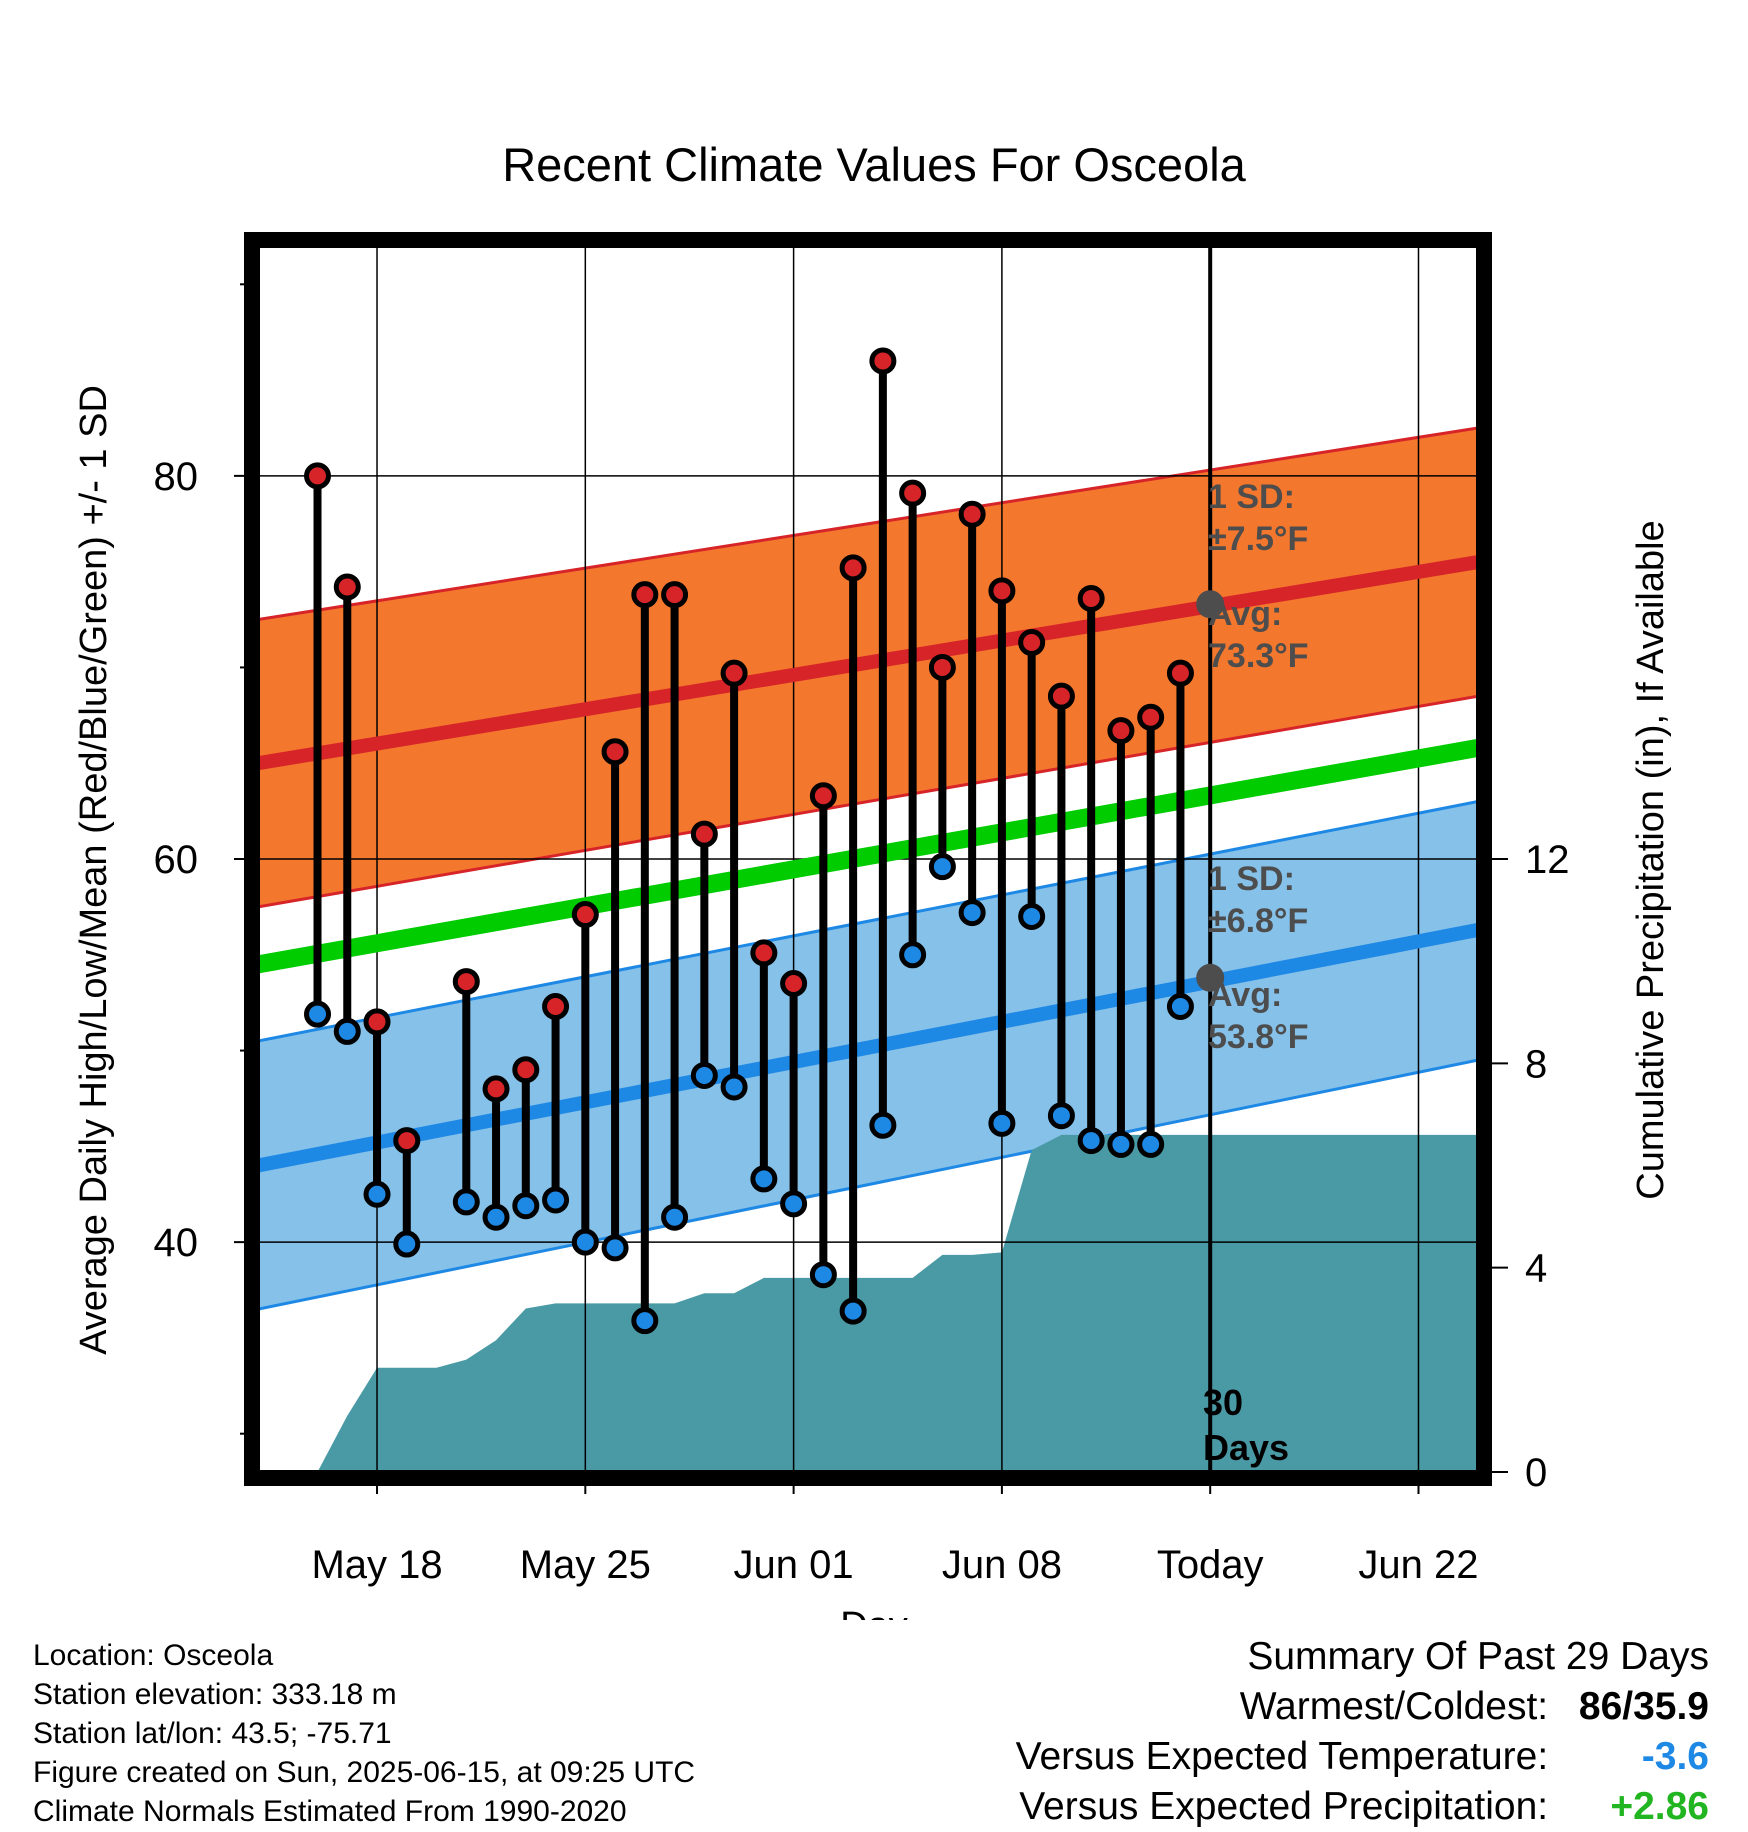  Describe the element at coordinates (1362, 1757) in the screenshot. I see `summary-temp-row: Versus Expected Temperature: -3.6` at that location.